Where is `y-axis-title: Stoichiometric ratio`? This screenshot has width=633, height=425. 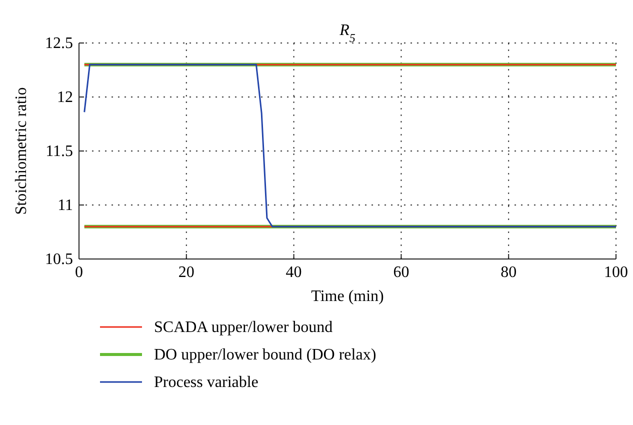
y-axis-title: Stoichiometric ratio is located at coordinates (21, 151).